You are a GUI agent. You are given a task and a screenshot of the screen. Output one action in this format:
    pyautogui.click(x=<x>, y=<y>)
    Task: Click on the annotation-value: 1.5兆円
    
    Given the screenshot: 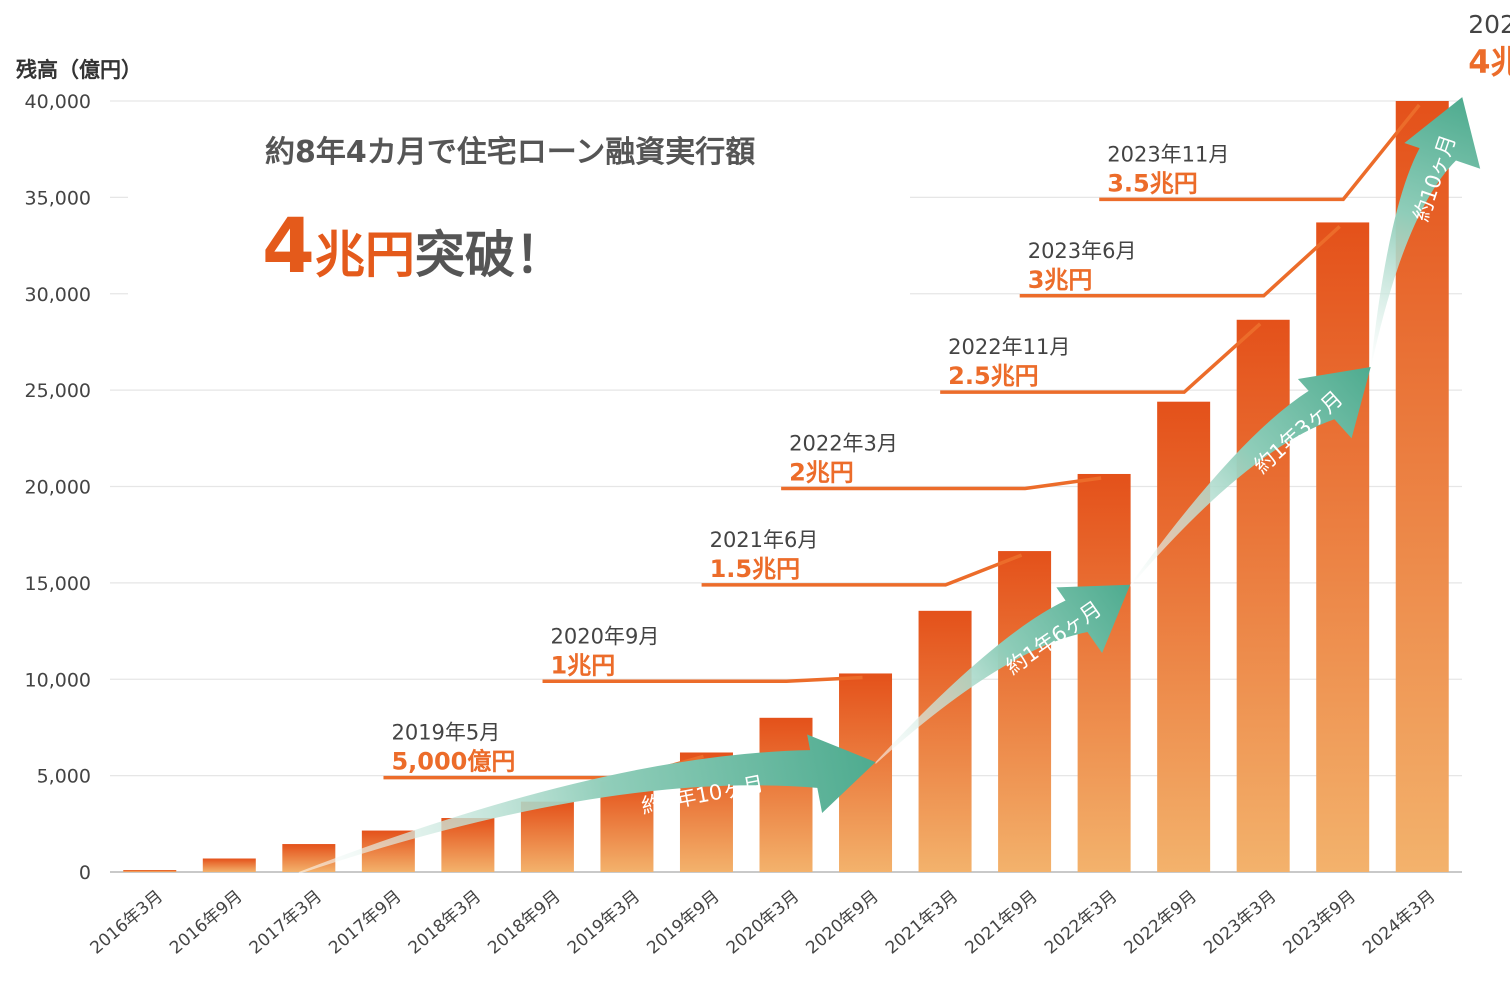 What is the action you would take?
    pyautogui.click(x=755, y=569)
    